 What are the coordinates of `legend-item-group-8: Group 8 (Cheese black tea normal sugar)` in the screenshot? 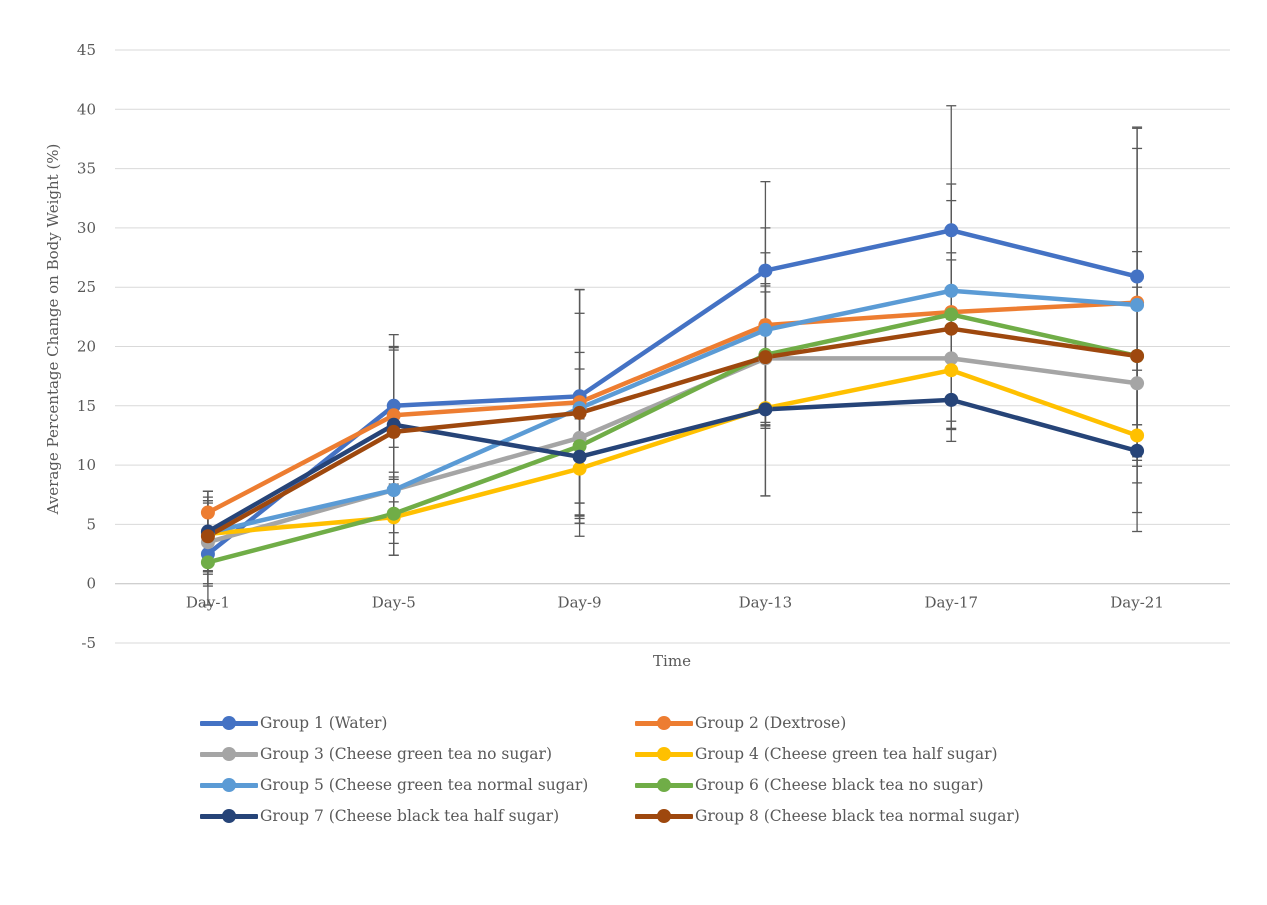 It's located at (855, 816).